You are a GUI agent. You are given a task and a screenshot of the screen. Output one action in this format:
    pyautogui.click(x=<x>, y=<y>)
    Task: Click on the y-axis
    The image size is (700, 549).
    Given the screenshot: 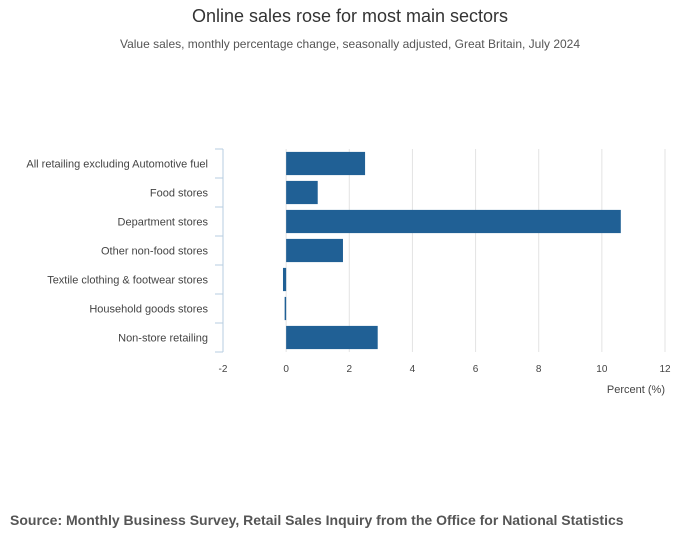 What is the action you would take?
    pyautogui.click(x=219, y=250)
    